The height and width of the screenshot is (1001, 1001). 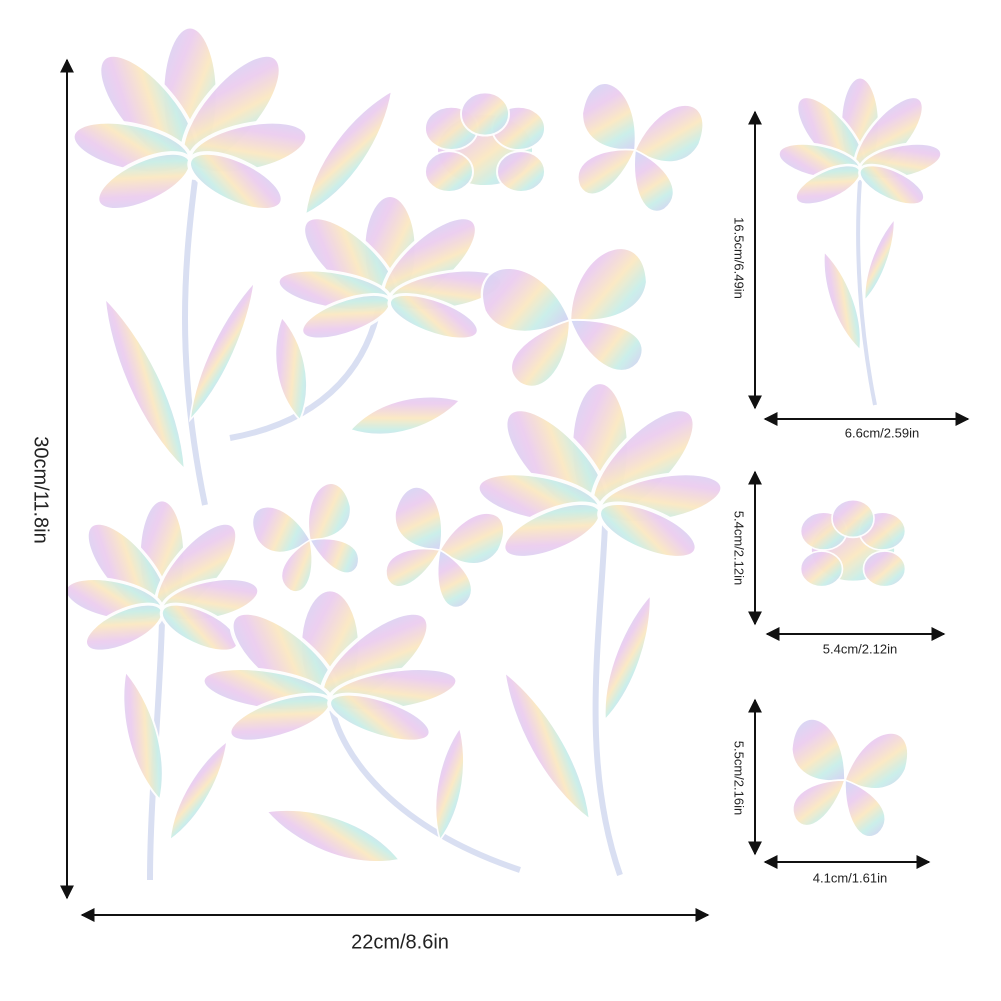 I want to click on width-label: 22cm/8.6in, so click(x=400, y=942).